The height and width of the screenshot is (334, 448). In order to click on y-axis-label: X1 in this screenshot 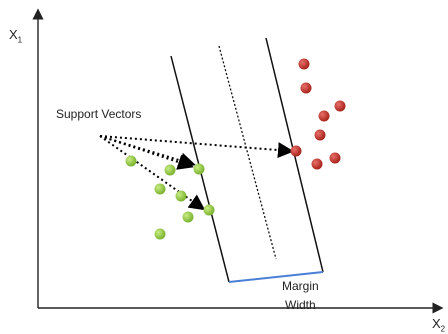, I will do `click(15, 36)`.